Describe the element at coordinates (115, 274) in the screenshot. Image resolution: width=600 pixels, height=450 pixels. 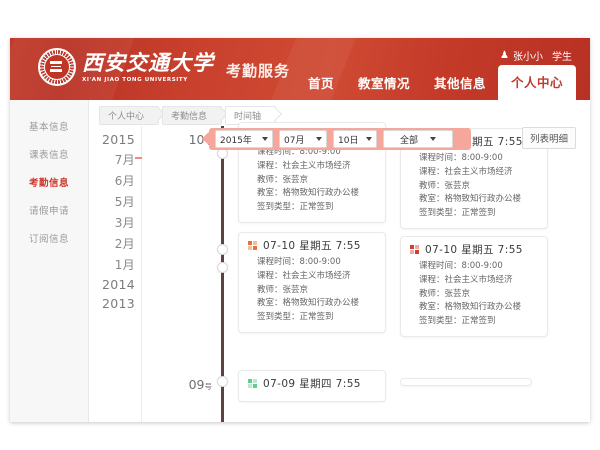
I see `year-nav: 2015 7月 6月 5月 3月 2月 1月 2014 2013` at that location.